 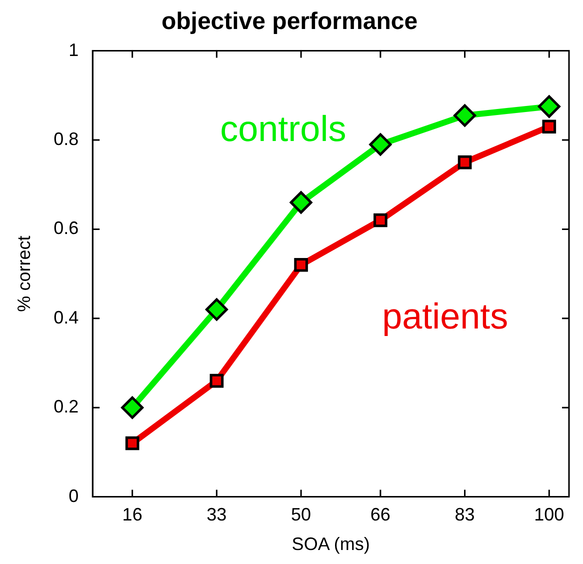 What do you see at coordinates (66, 138) in the screenshot?
I see `y-tick-label: 0.8` at bounding box center [66, 138].